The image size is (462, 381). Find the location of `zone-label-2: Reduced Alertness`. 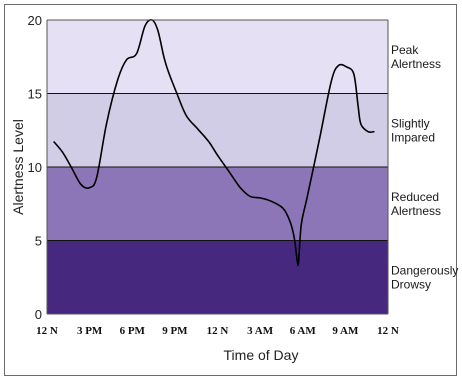

zone-label-2: Reduced Alertness is located at coordinates (416, 204).